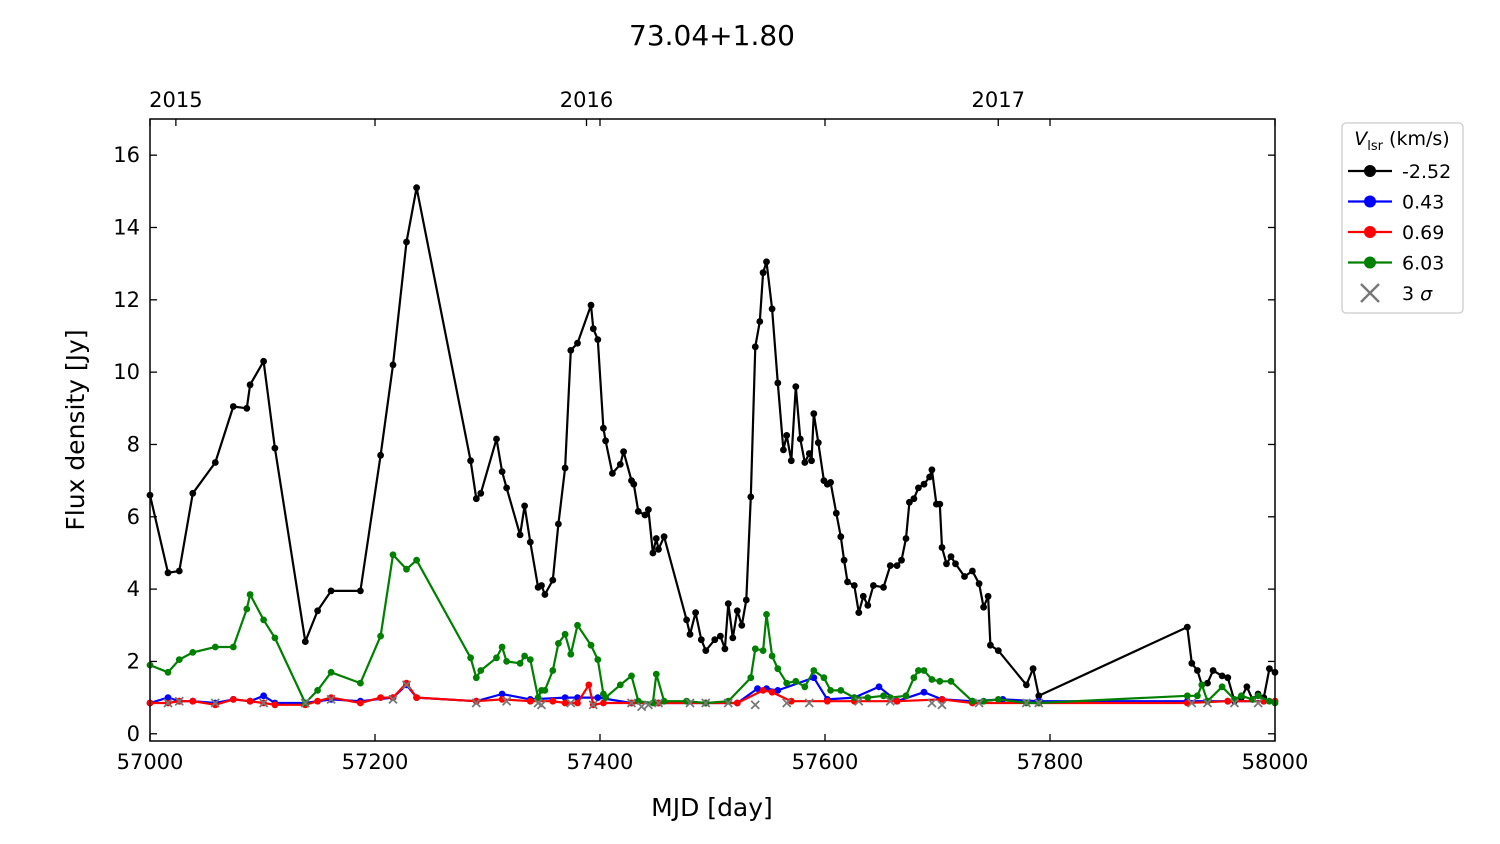 Image resolution: width=1500 pixels, height=844 pixels. What do you see at coordinates (1402, 218) in the screenshot?
I see `legend: Vlsr (km/s) -2.52 0.43 0.69 6.03 3 σ` at bounding box center [1402, 218].